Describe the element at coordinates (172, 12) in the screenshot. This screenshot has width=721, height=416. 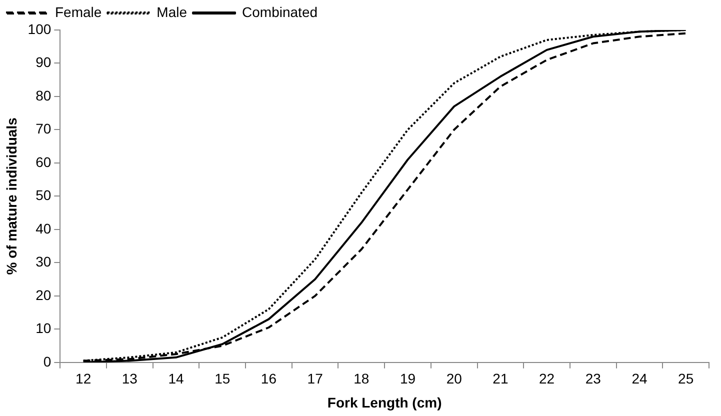
I see `legend-label: Male` at that location.